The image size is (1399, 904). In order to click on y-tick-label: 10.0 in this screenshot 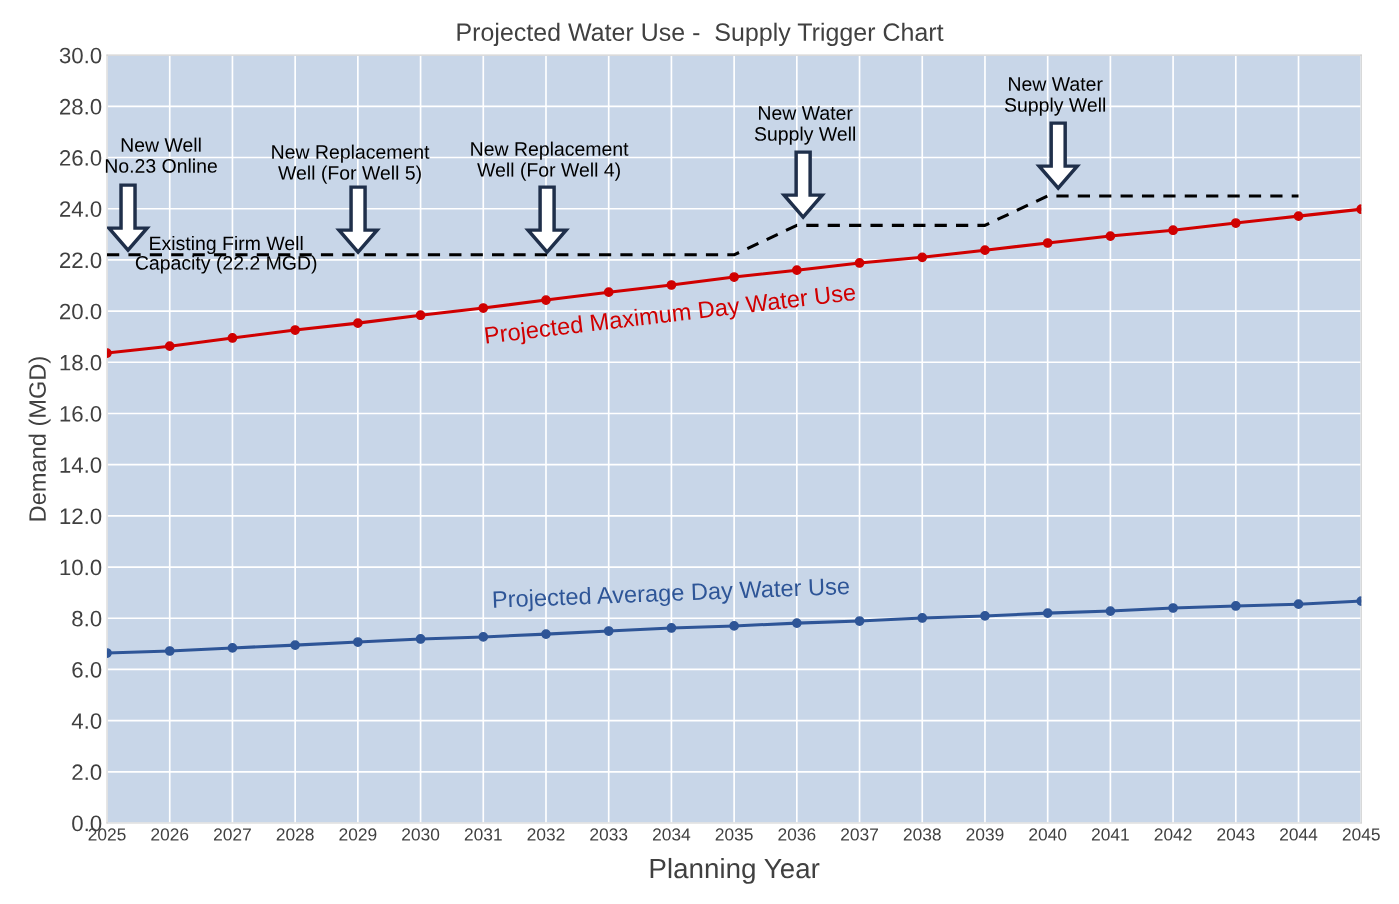, I will do `click(81, 567)`.